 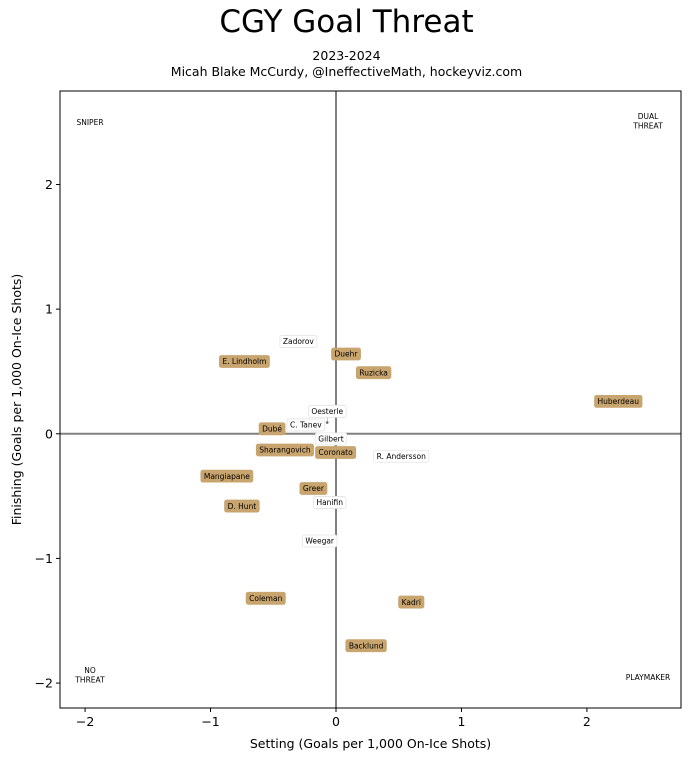 I want to click on x-axis-label: Setting (Goals per 1,000 On-Ice Shots), so click(x=370, y=743).